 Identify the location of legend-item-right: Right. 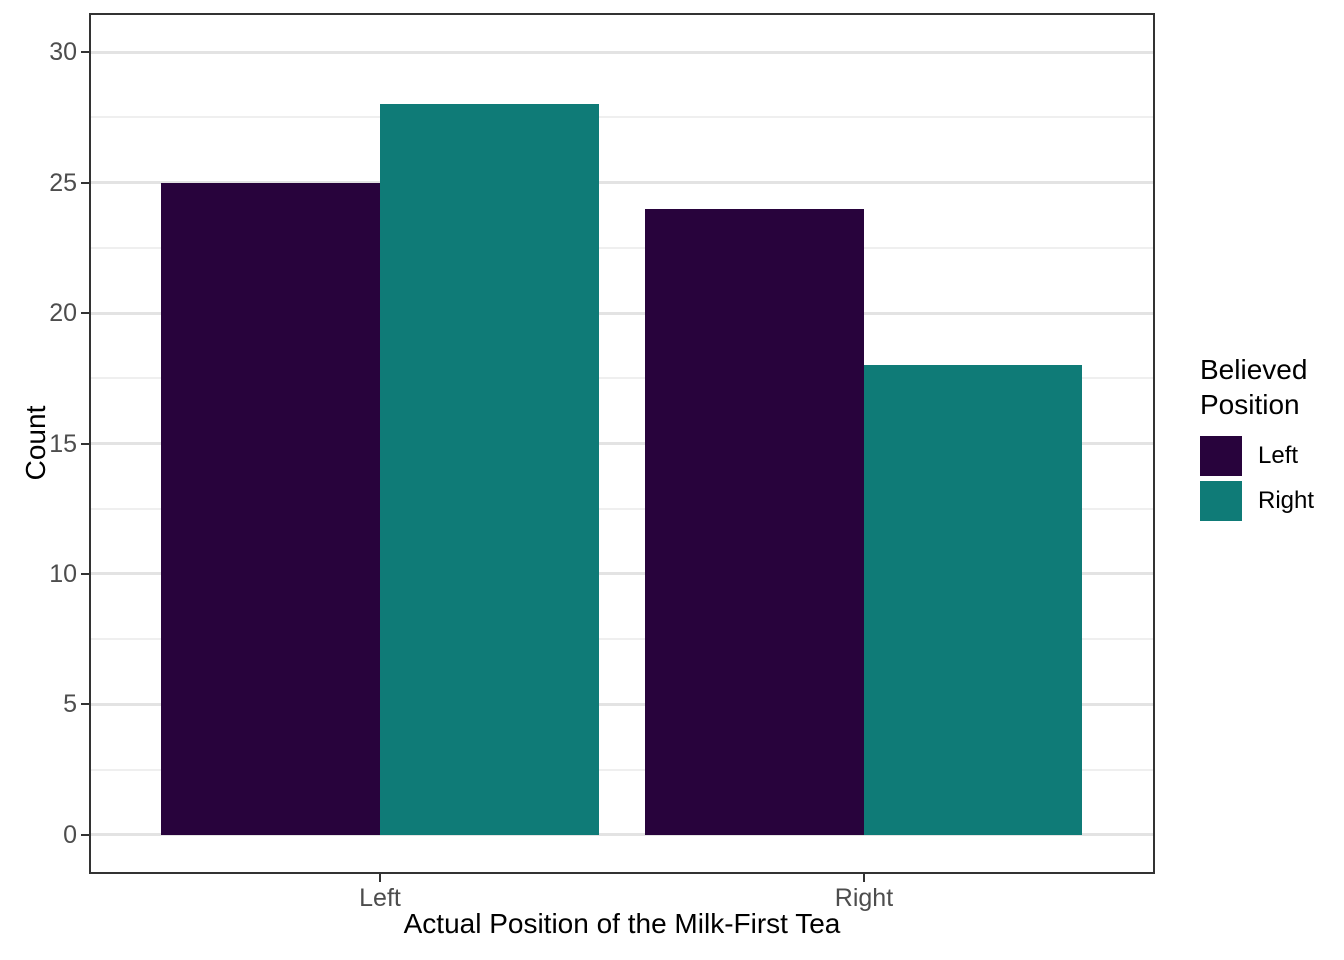
(1257, 501).